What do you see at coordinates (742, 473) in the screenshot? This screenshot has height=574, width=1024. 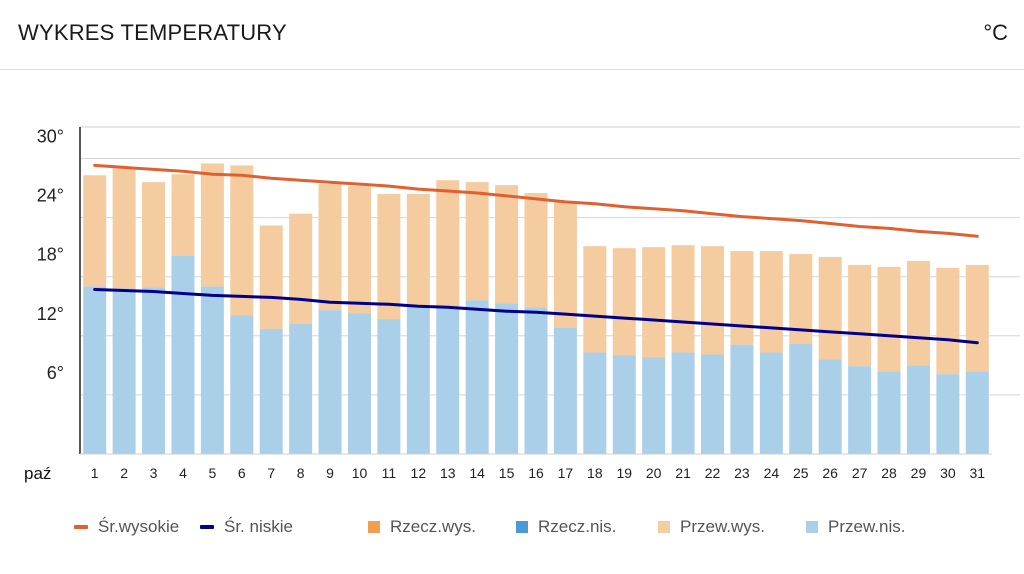 I see `x-tick-label: 23` at bounding box center [742, 473].